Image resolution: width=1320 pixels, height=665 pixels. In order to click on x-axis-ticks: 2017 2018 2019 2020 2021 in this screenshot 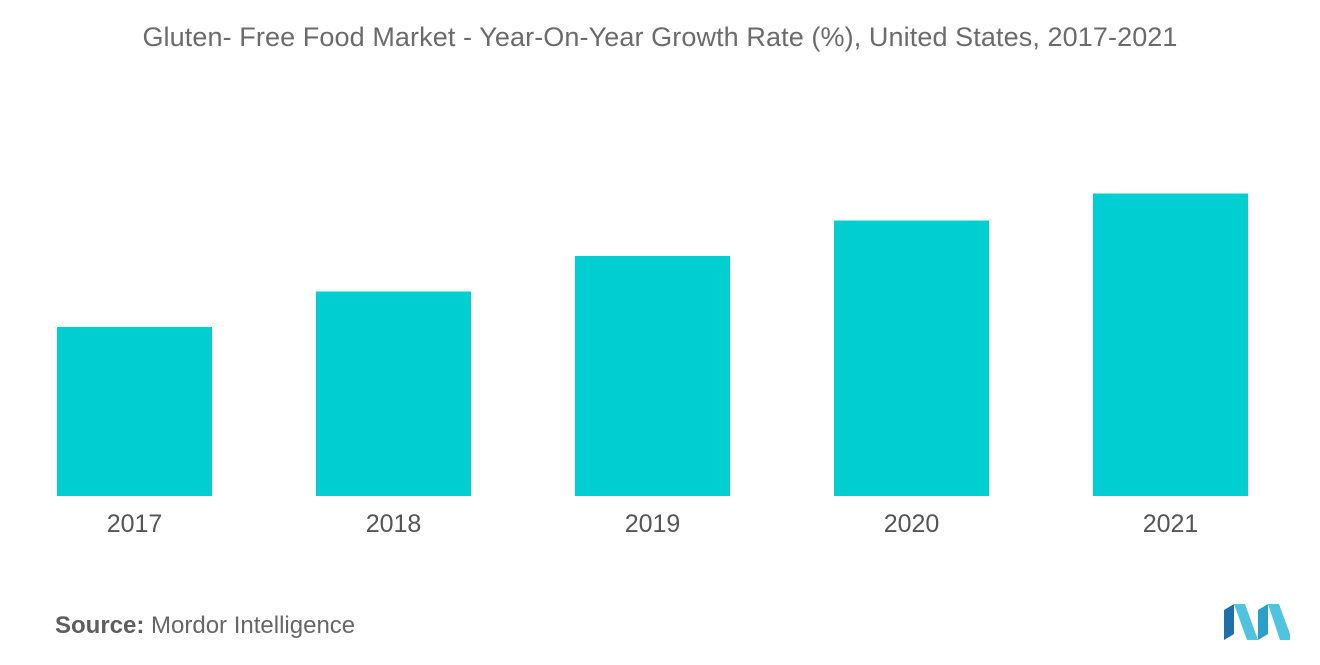, I will do `click(653, 524)`.